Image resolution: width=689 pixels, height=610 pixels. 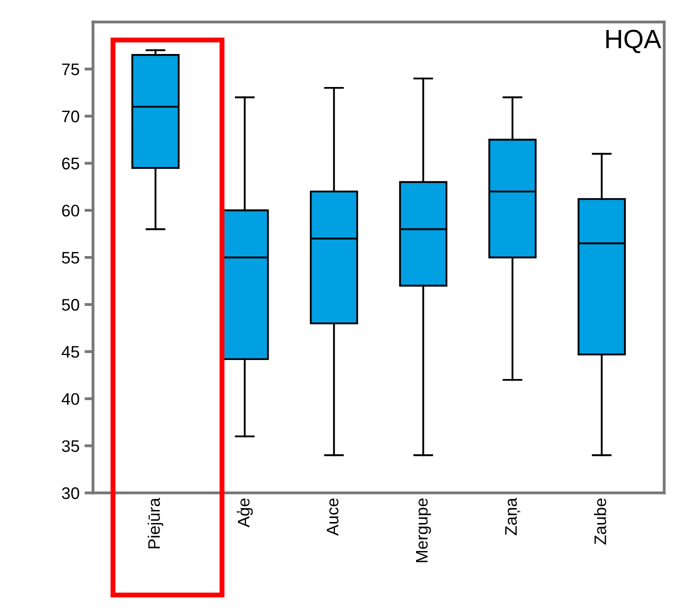 I want to click on x-tick-label: Aģe, so click(x=244, y=513).